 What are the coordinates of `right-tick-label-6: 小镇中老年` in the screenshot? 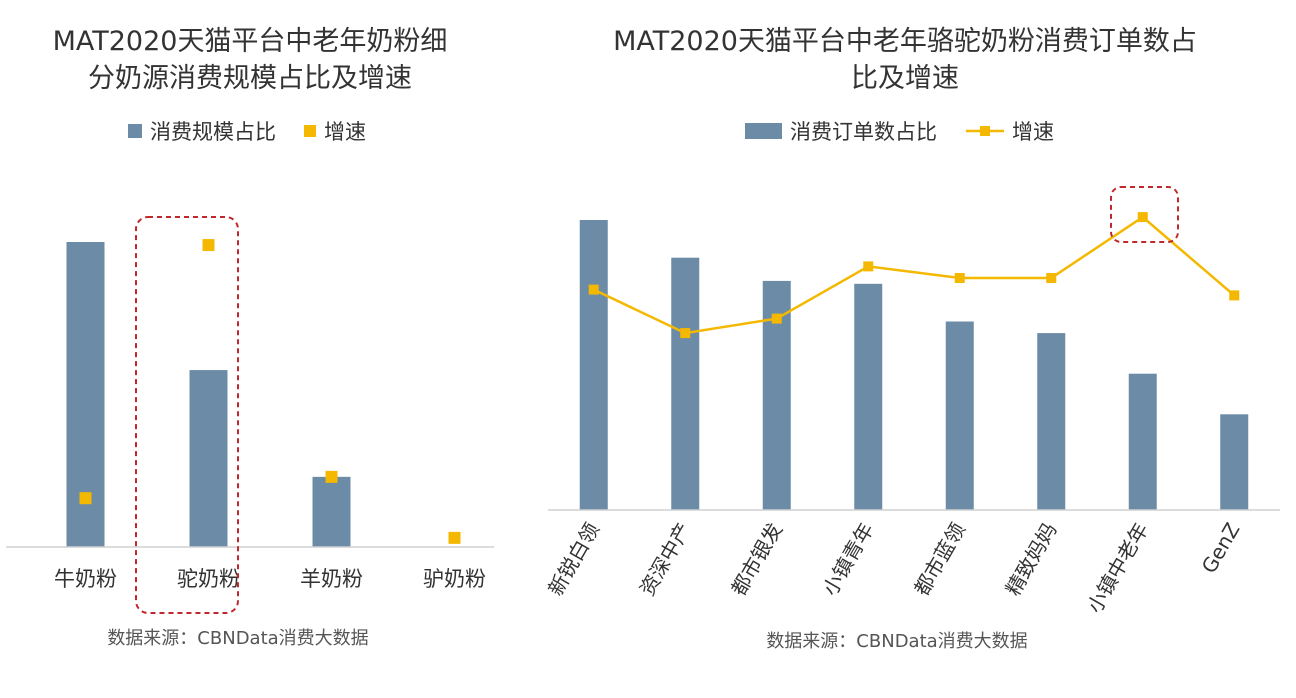 It's located at (1117, 568).